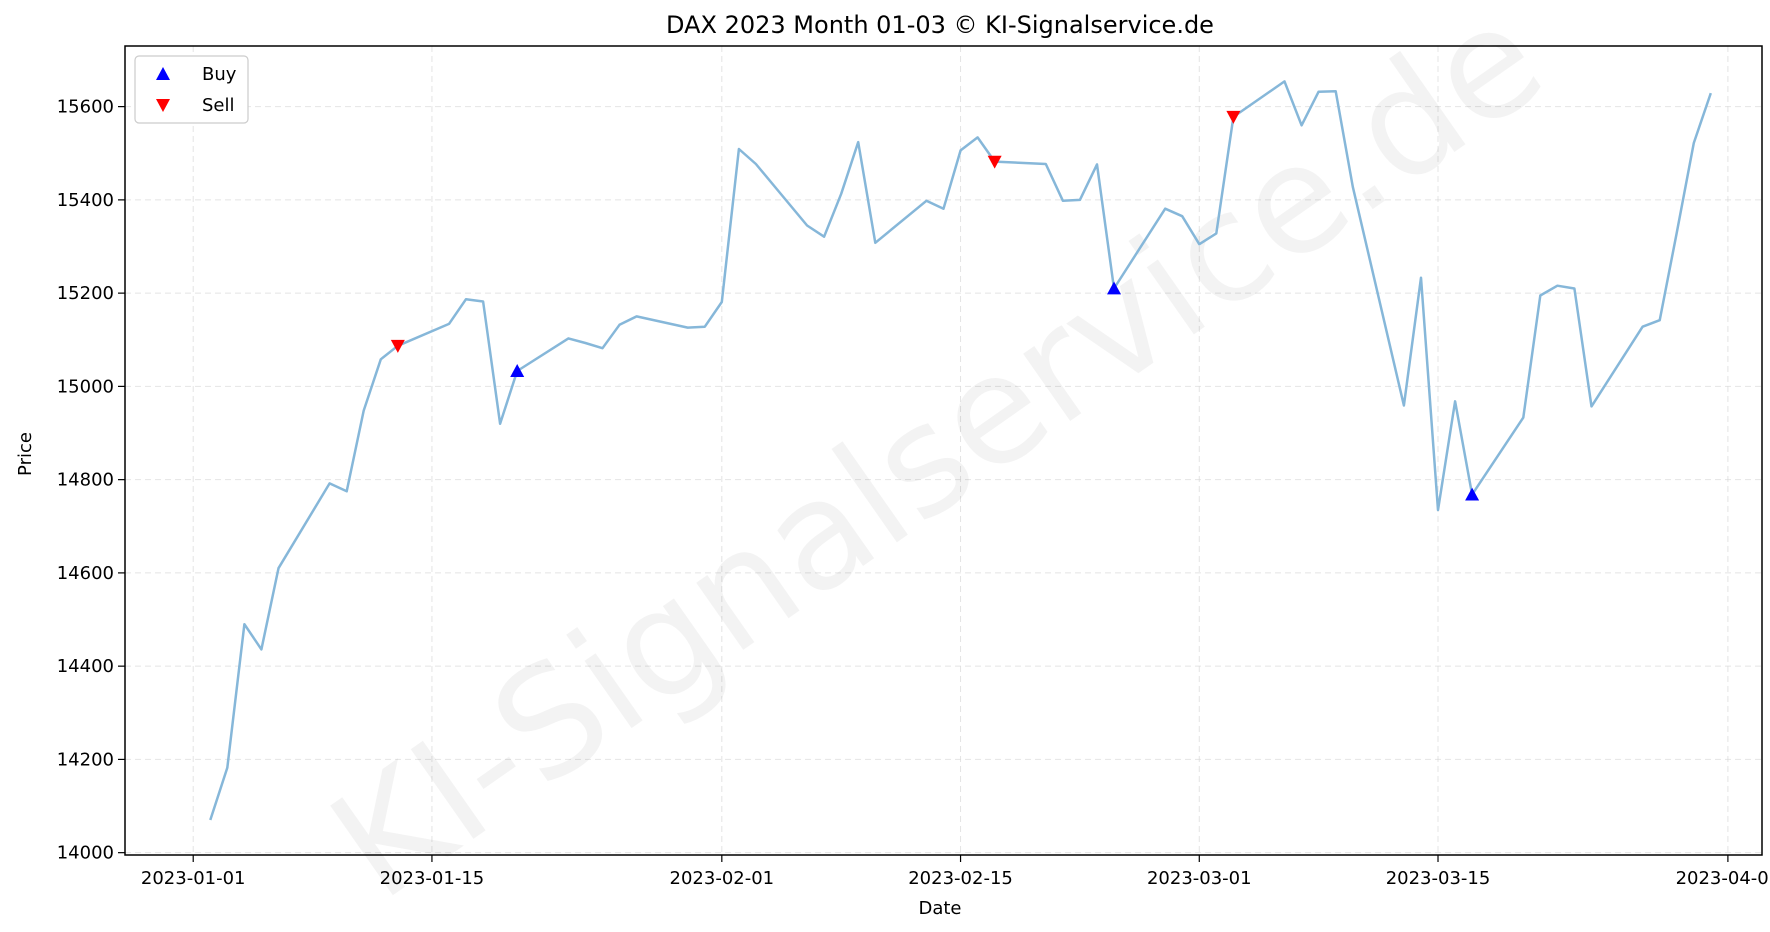  I want to click on legend-sell-marker, so click(163, 105).